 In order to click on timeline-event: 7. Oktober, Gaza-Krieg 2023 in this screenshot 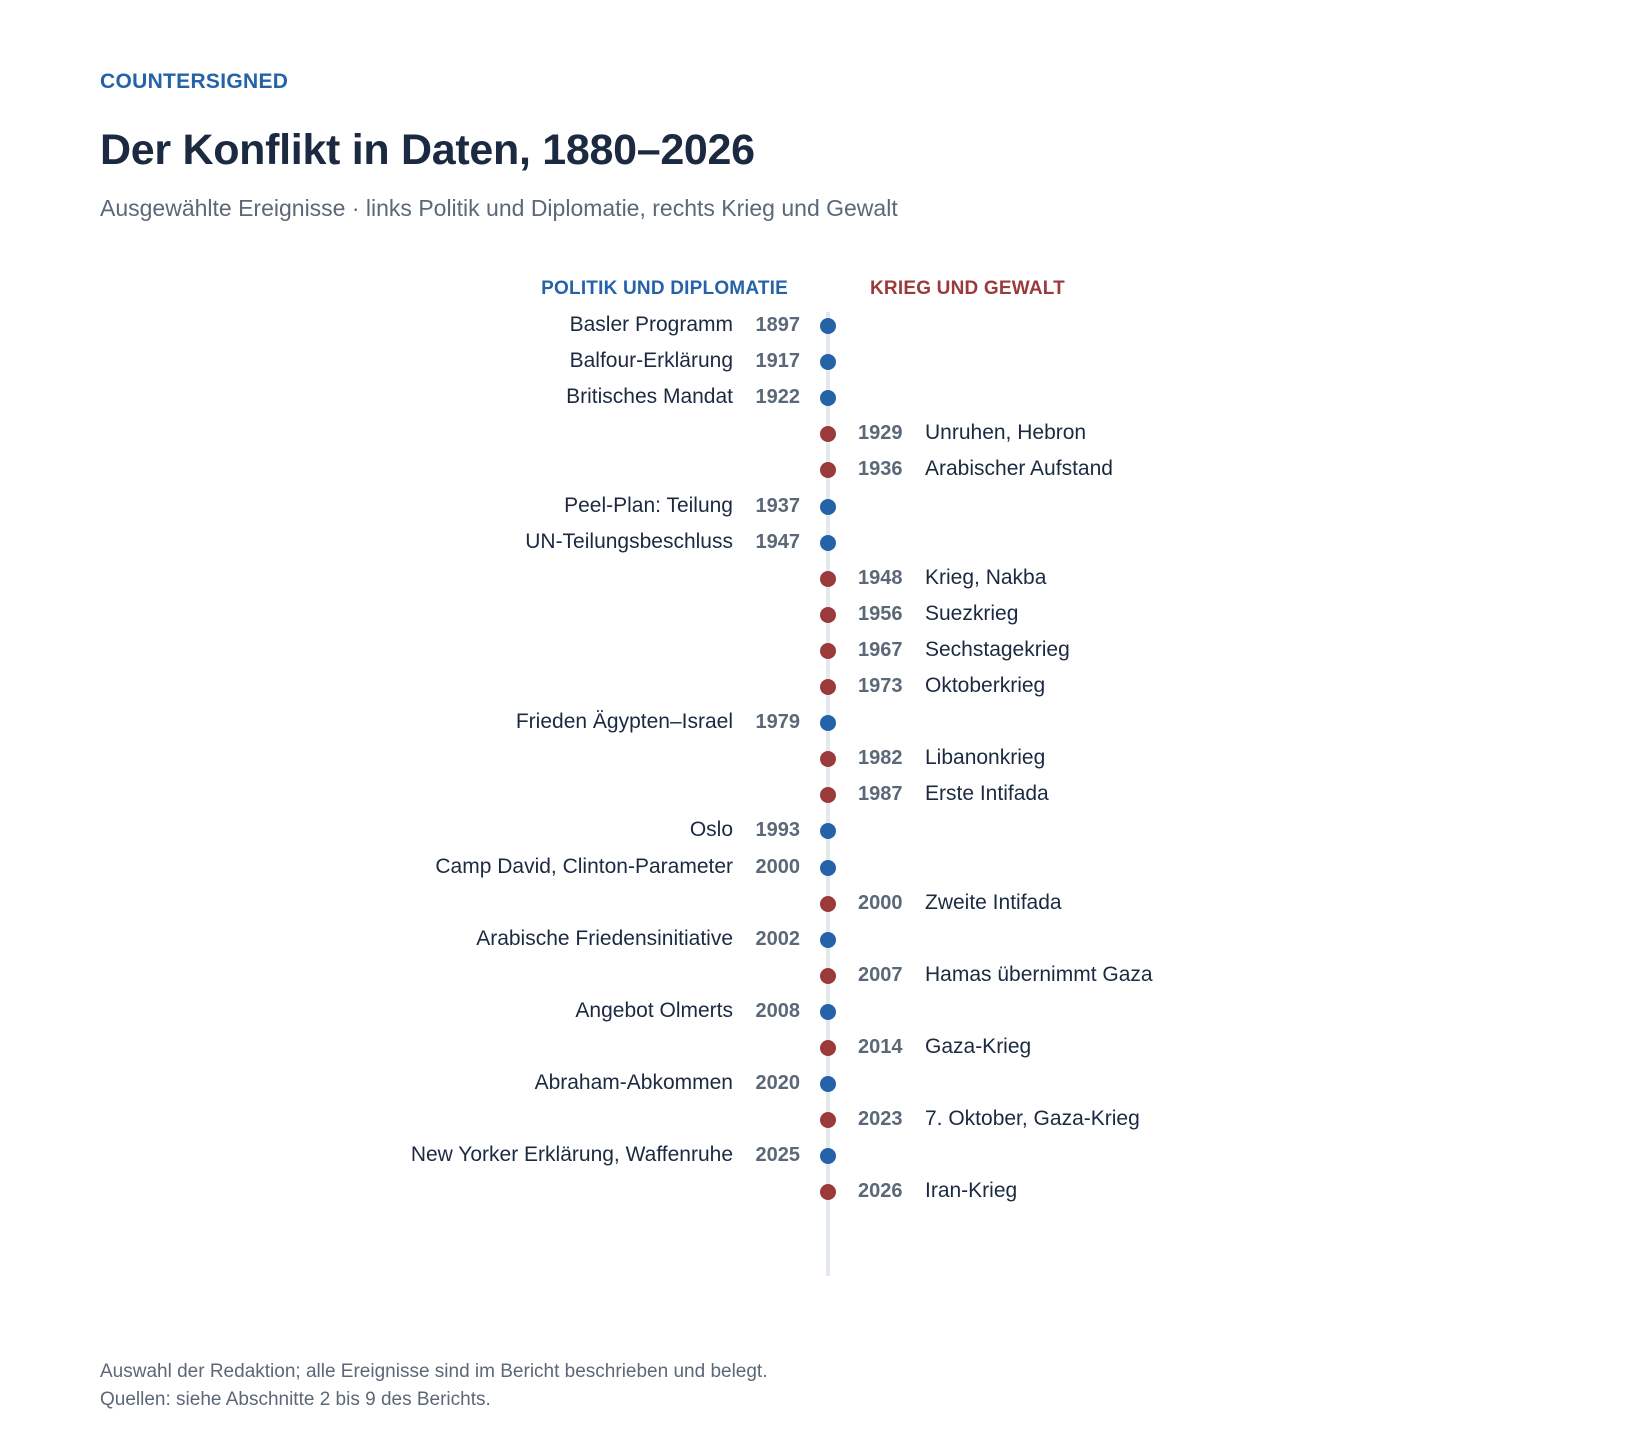, I will do `click(825, 1120)`.